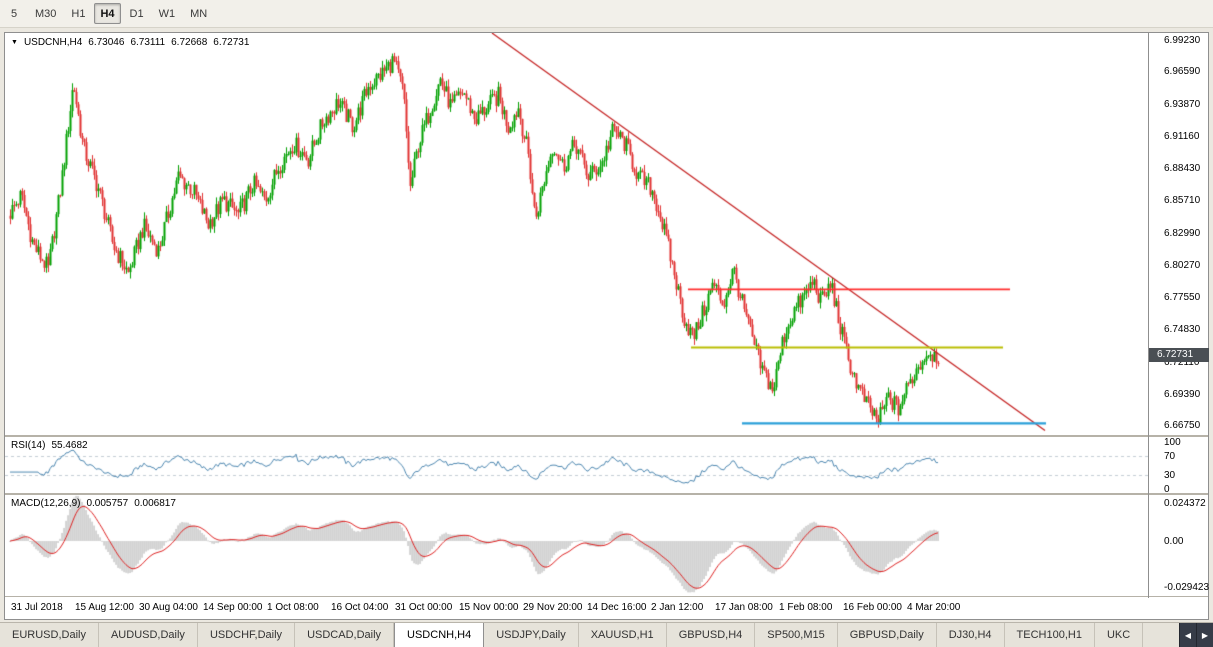 This screenshot has width=1213, height=647. Describe the element at coordinates (1204, 635) in the screenshot. I see `tab-scroll-right-icon: ▶` at that location.